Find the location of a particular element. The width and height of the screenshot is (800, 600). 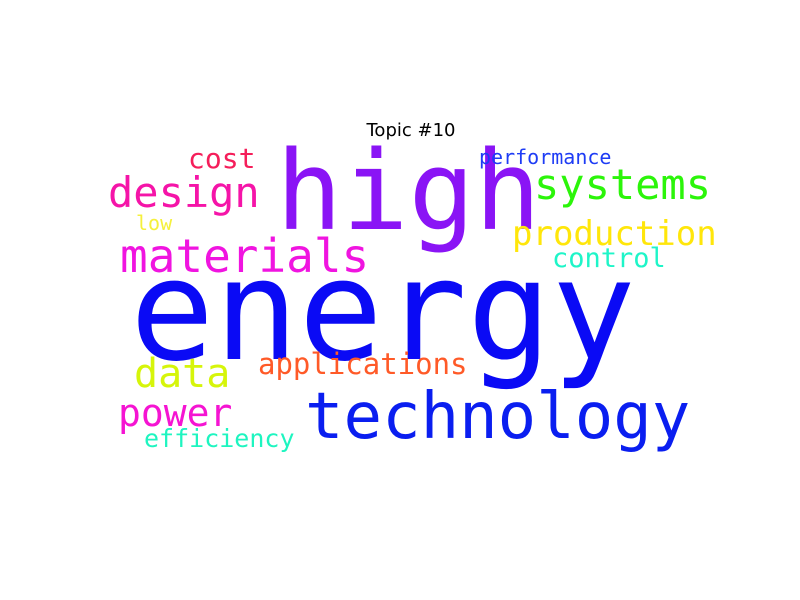

word-high: high is located at coordinates (408, 191).